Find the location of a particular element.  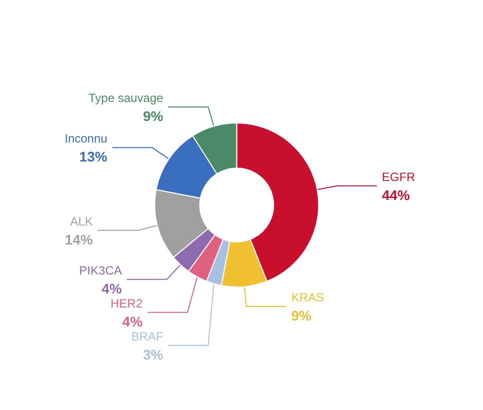

slice-label: Type sauvage is located at coordinates (126, 98).